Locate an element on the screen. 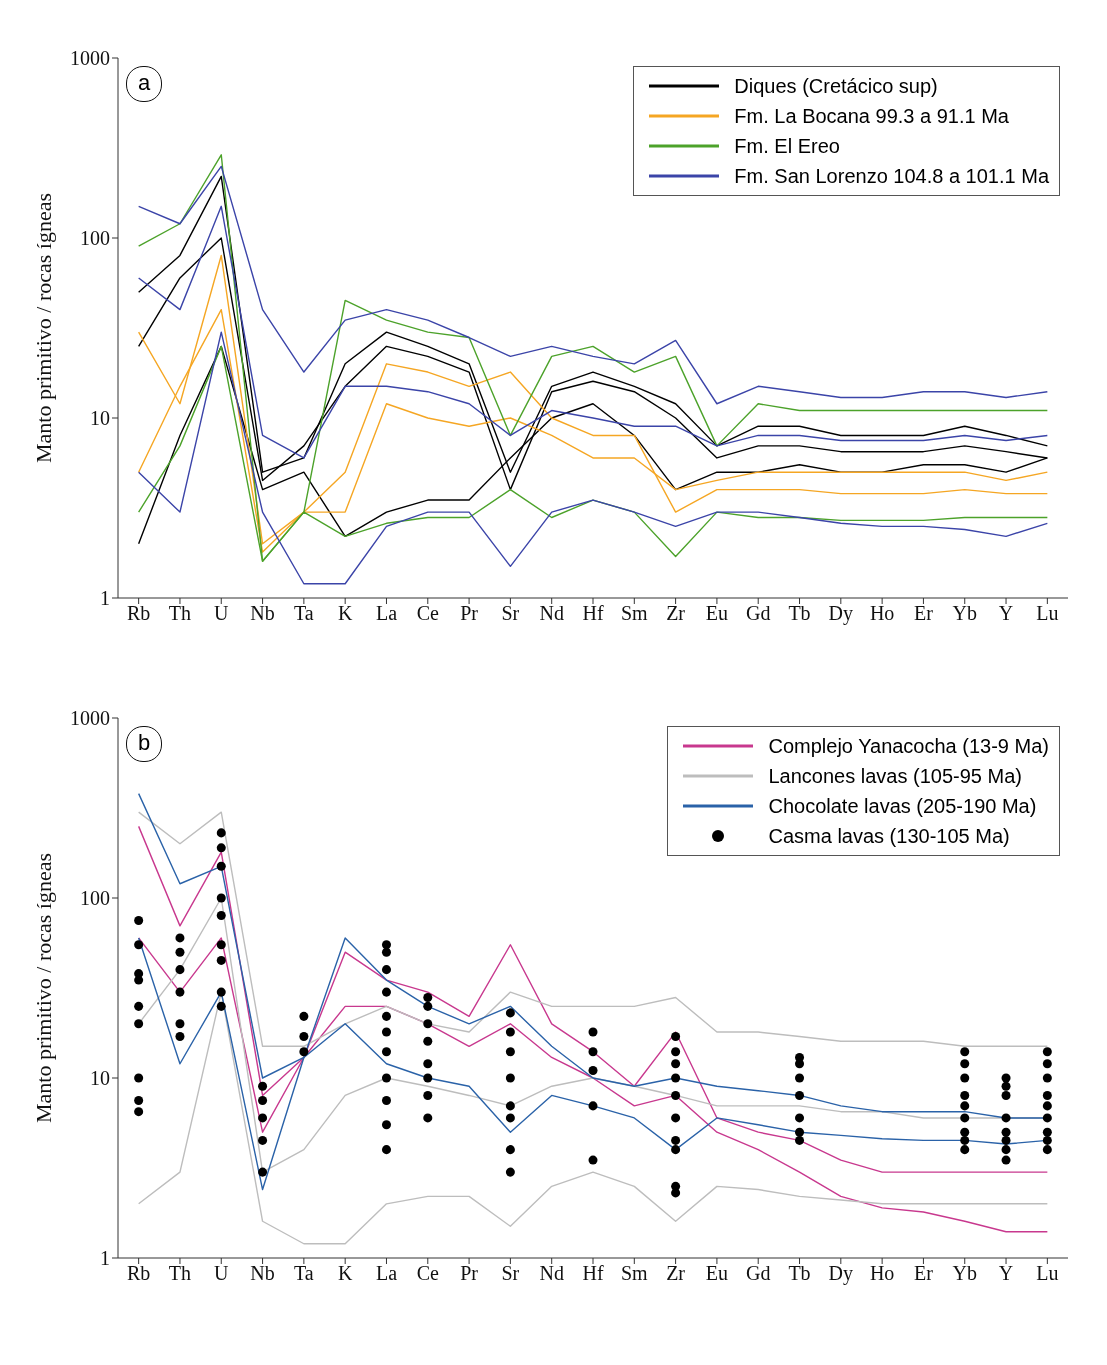 The height and width of the screenshot is (1365, 1107). legend-label: Diques (Cretácico sup) is located at coordinates (836, 86).